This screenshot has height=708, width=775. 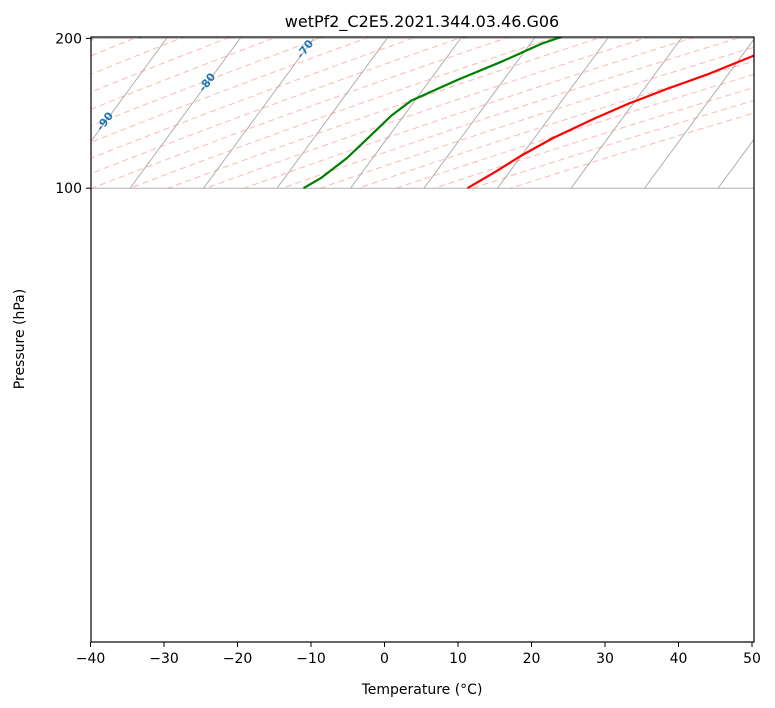 What do you see at coordinates (384, 659) in the screenshot?
I see `x-tick-label: 0` at bounding box center [384, 659].